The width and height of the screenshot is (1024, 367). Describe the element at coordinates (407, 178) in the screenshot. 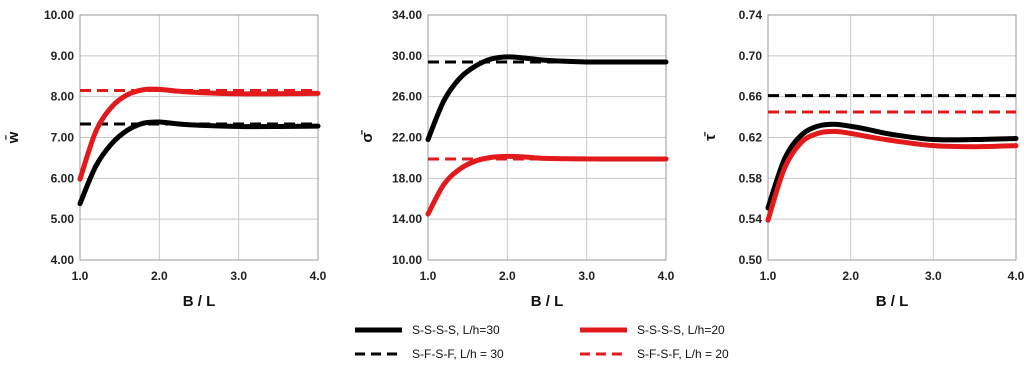

I see `y-tick-label: 18.00` at that location.